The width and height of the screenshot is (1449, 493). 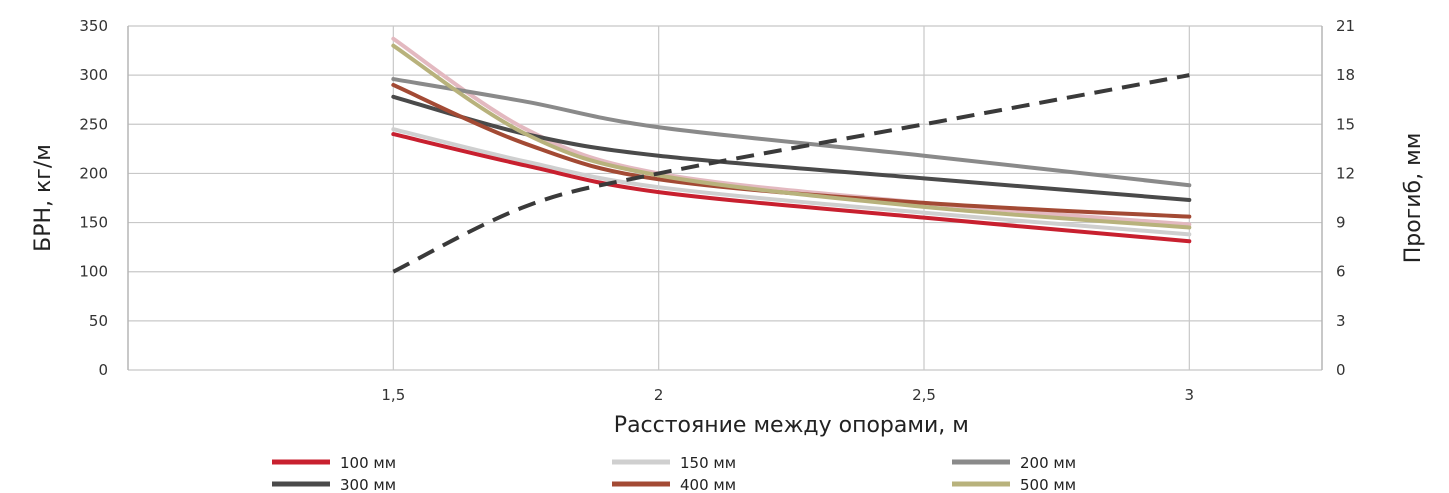 What do you see at coordinates (1345, 75) in the screenshot?
I see `y2-tick-label: 18` at bounding box center [1345, 75].